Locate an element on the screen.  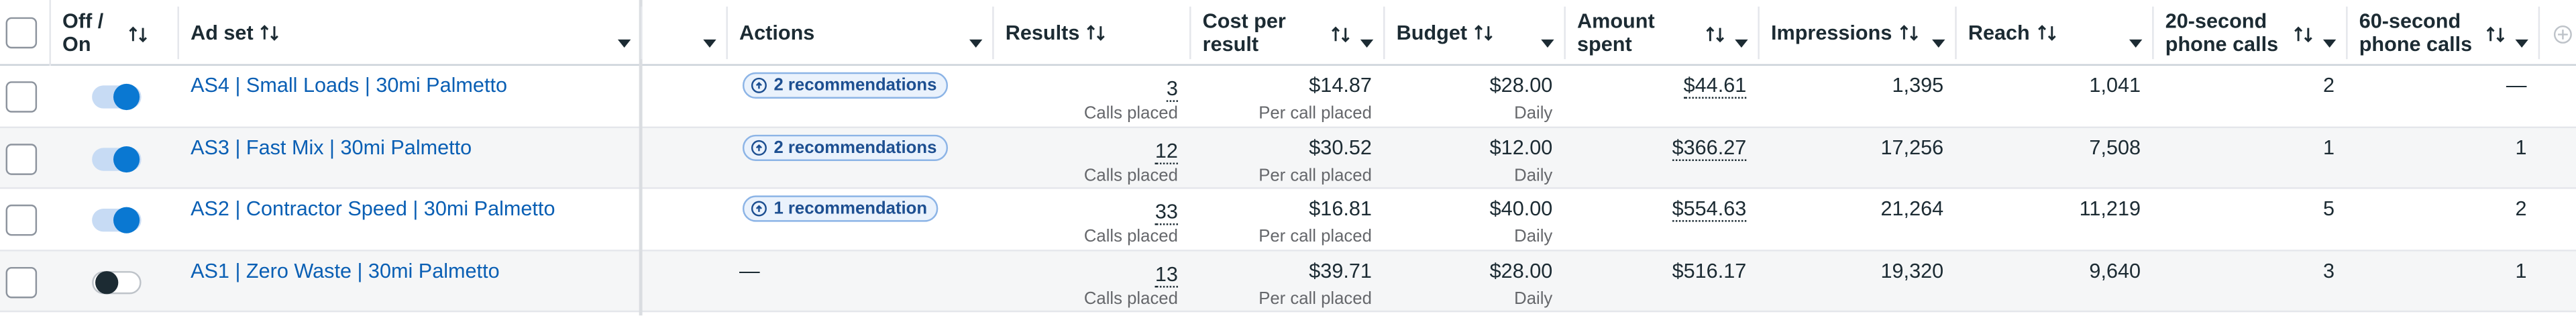
results-value: 33 is located at coordinates (1166, 213).